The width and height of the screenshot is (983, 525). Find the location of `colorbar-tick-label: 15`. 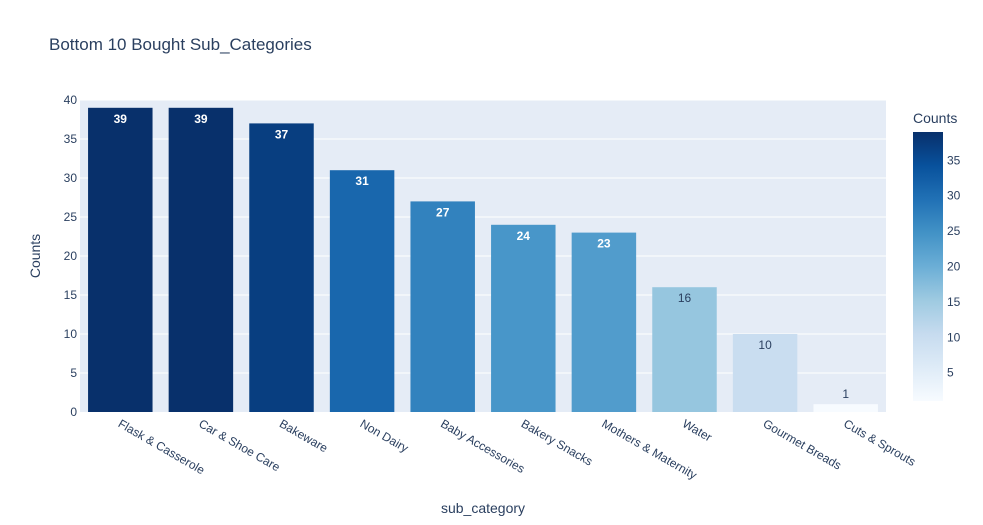

colorbar-tick-label: 15 is located at coordinates (954, 302).